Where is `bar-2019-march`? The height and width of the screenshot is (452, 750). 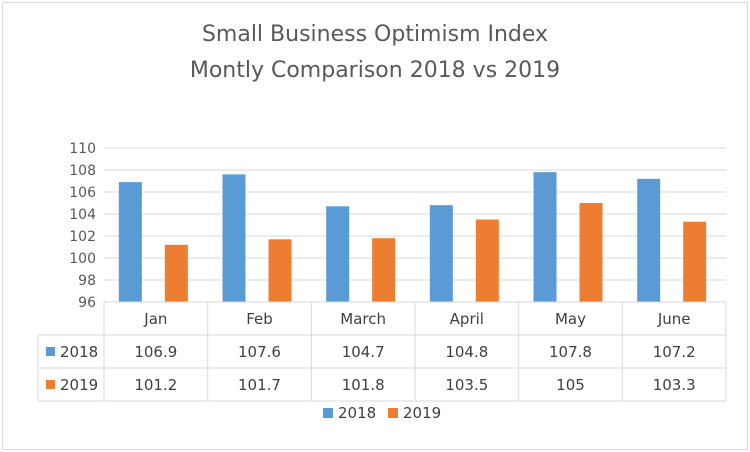 bar-2019-march is located at coordinates (384, 270).